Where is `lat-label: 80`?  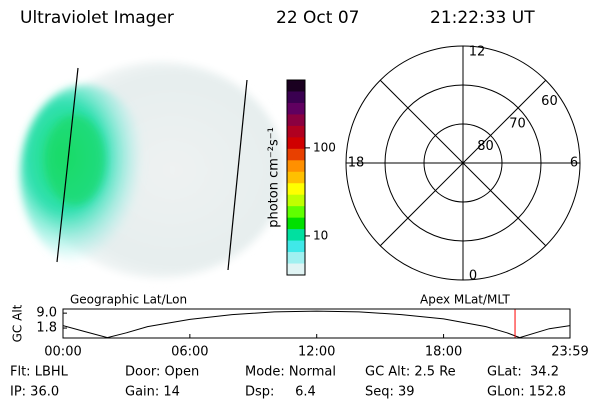
lat-label: 80 is located at coordinates (485, 146).